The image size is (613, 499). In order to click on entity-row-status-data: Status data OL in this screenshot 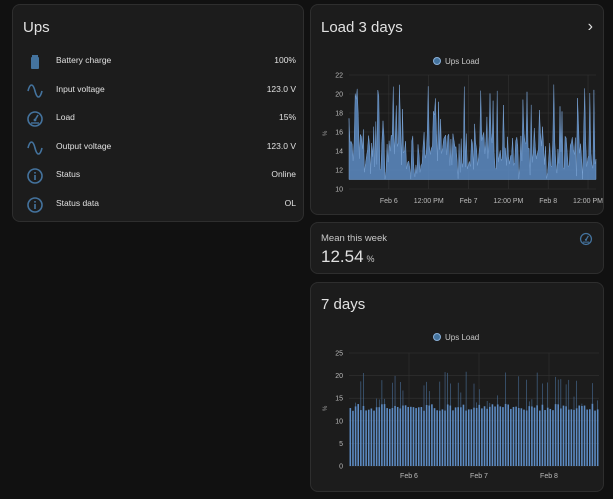, I will do `click(159, 205)`.